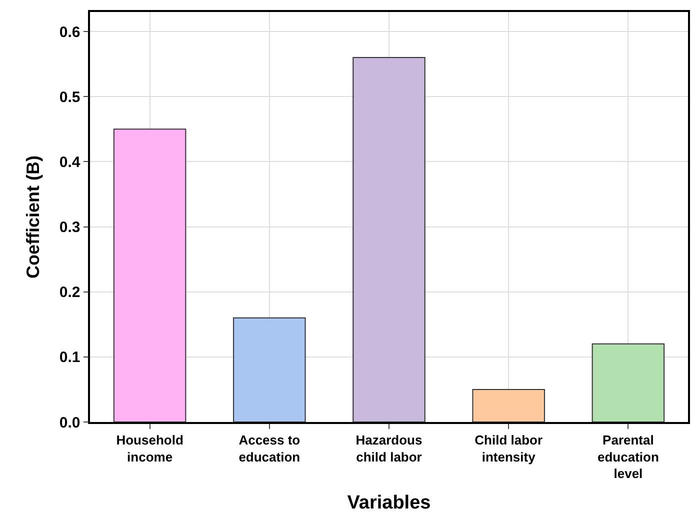 Image resolution: width=700 pixels, height=519 pixels. Describe the element at coordinates (389, 448) in the screenshot. I see `x-tick-label: Hazardous child labor` at that location.